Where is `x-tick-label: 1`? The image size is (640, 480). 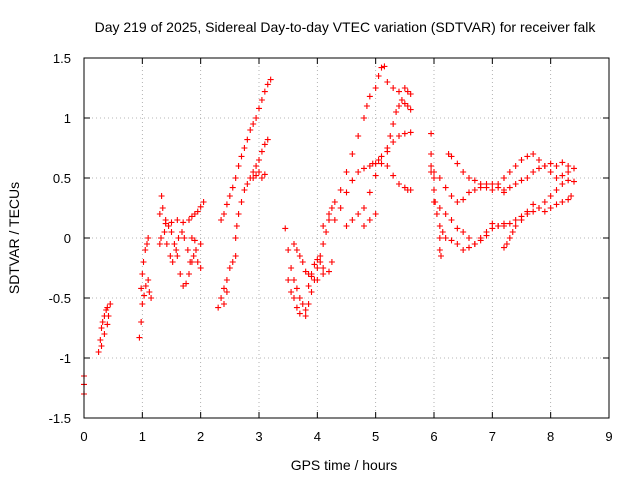 x-tick-label: 1 is located at coordinates (142, 436).